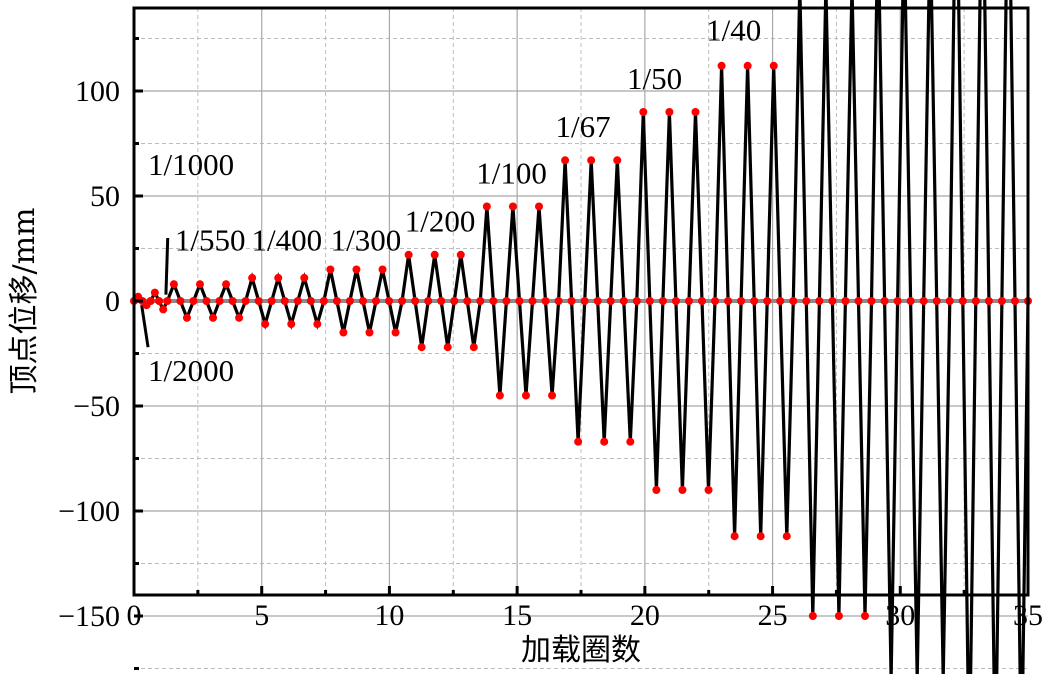 The image size is (1053, 674). I want to click on x-tick-label: 10, so click(389, 615).